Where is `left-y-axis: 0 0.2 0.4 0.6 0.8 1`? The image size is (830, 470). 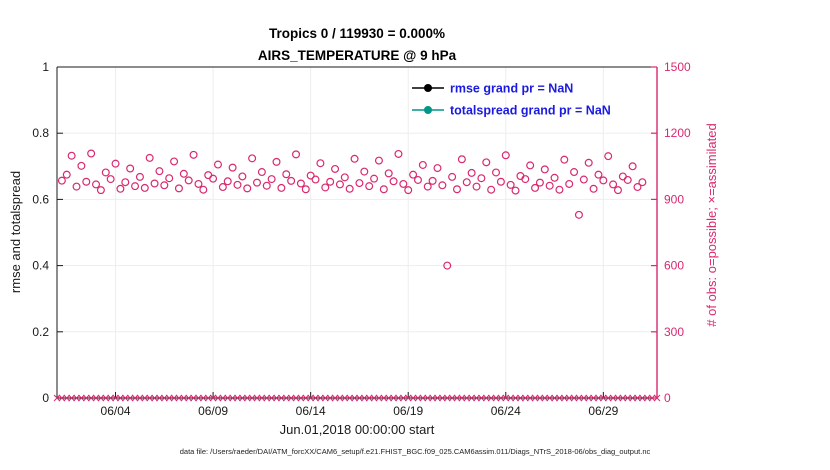
left-y-axis: 0 0.2 0.4 0.6 0.8 1 is located at coordinates (47, 232).